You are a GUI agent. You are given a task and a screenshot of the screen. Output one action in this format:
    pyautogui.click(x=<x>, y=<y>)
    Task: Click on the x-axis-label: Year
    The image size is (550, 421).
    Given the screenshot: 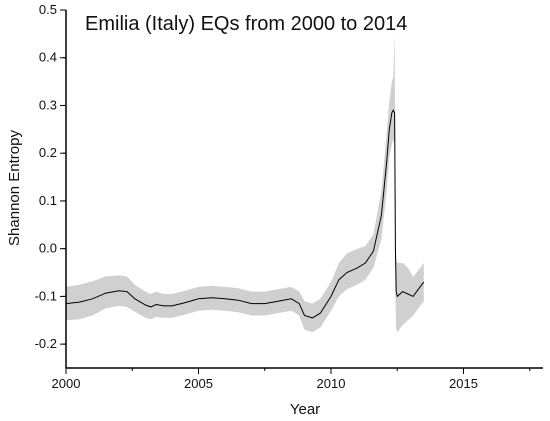 What is the action you would take?
    pyautogui.click(x=305, y=409)
    